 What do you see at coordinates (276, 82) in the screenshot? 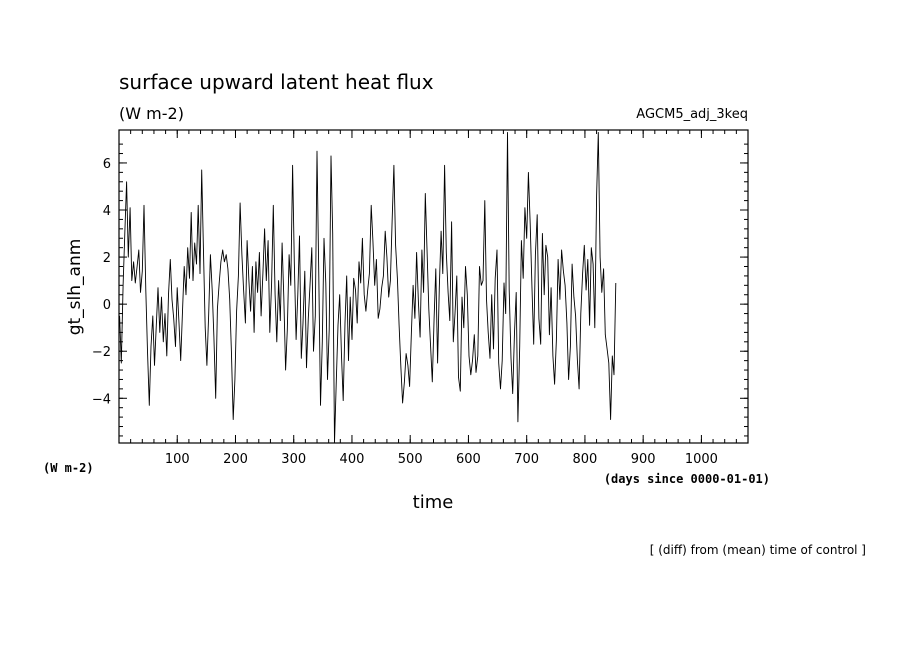
I see `chart-title: surface upward latent heat flux` at bounding box center [276, 82].